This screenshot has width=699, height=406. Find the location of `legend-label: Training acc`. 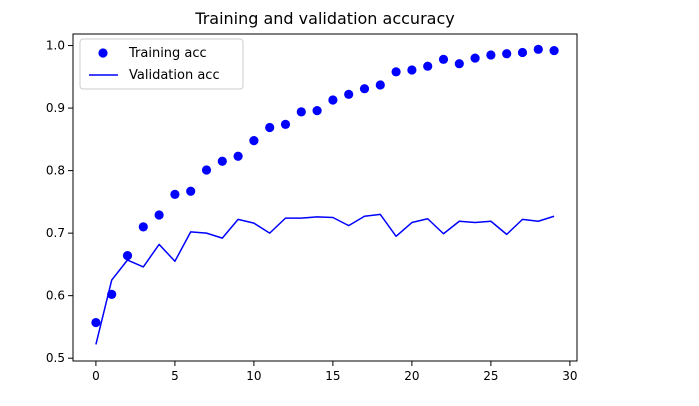

legend-label: Training acc is located at coordinates (167, 53).